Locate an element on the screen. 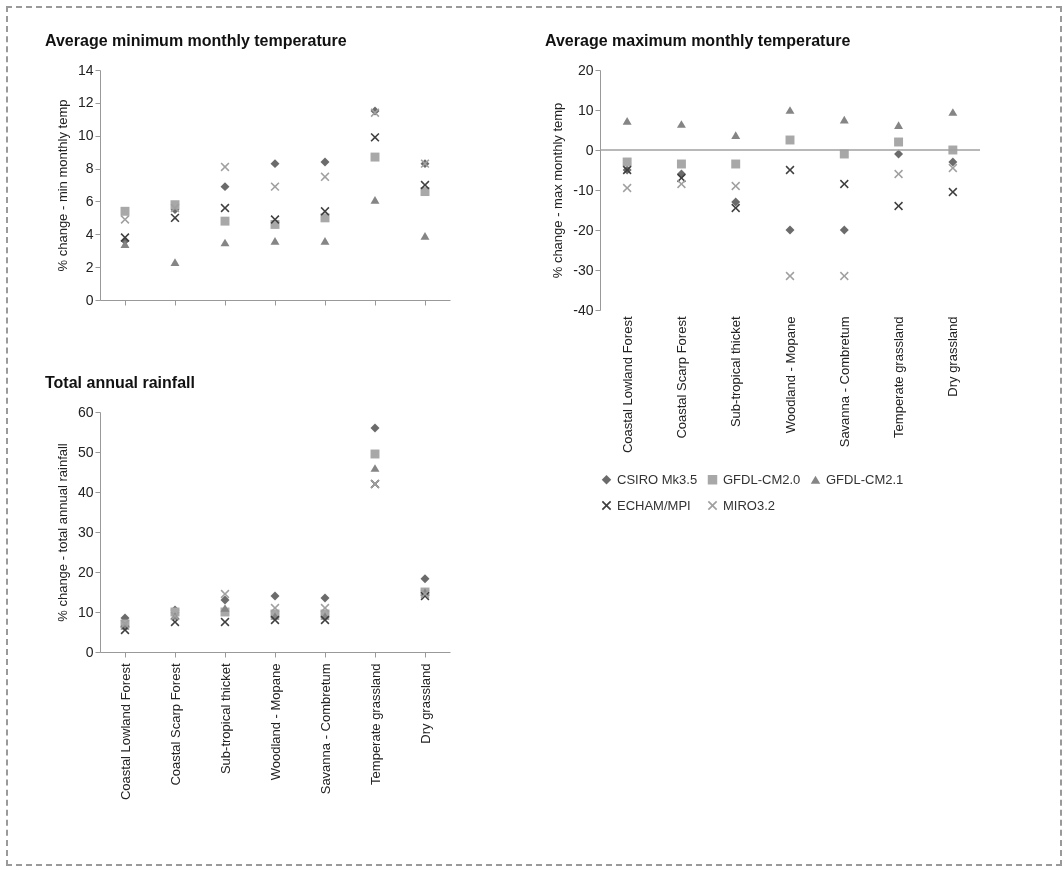 Image resolution: width=1064 pixels, height=870 pixels. legend-label: ECHAM/MPI is located at coordinates (654, 505).